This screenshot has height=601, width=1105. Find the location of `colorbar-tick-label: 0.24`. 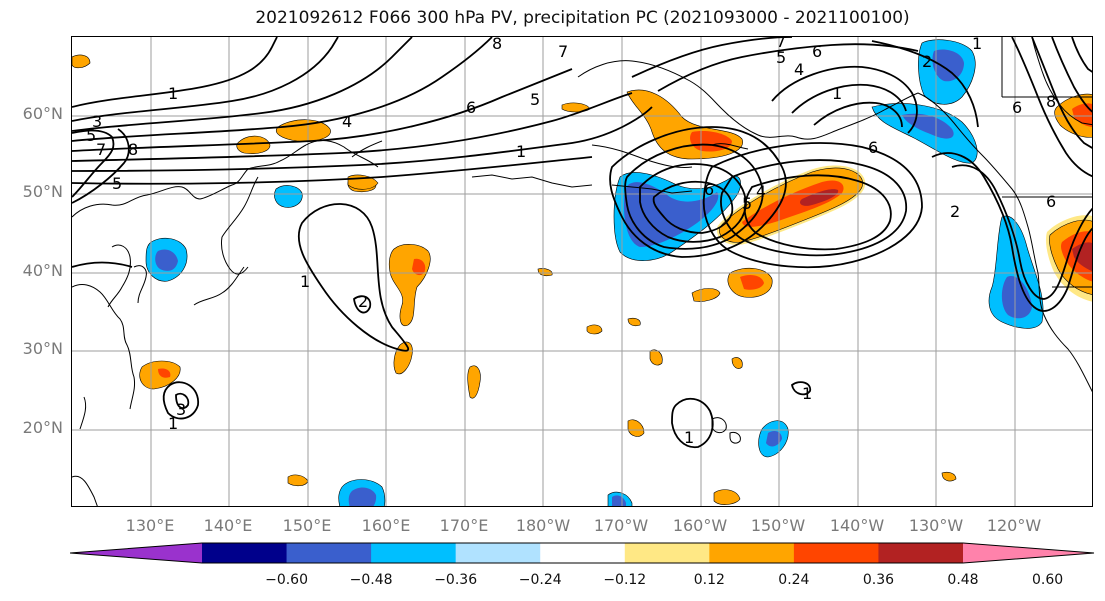

colorbar-tick-label: 0.24 is located at coordinates (794, 580).